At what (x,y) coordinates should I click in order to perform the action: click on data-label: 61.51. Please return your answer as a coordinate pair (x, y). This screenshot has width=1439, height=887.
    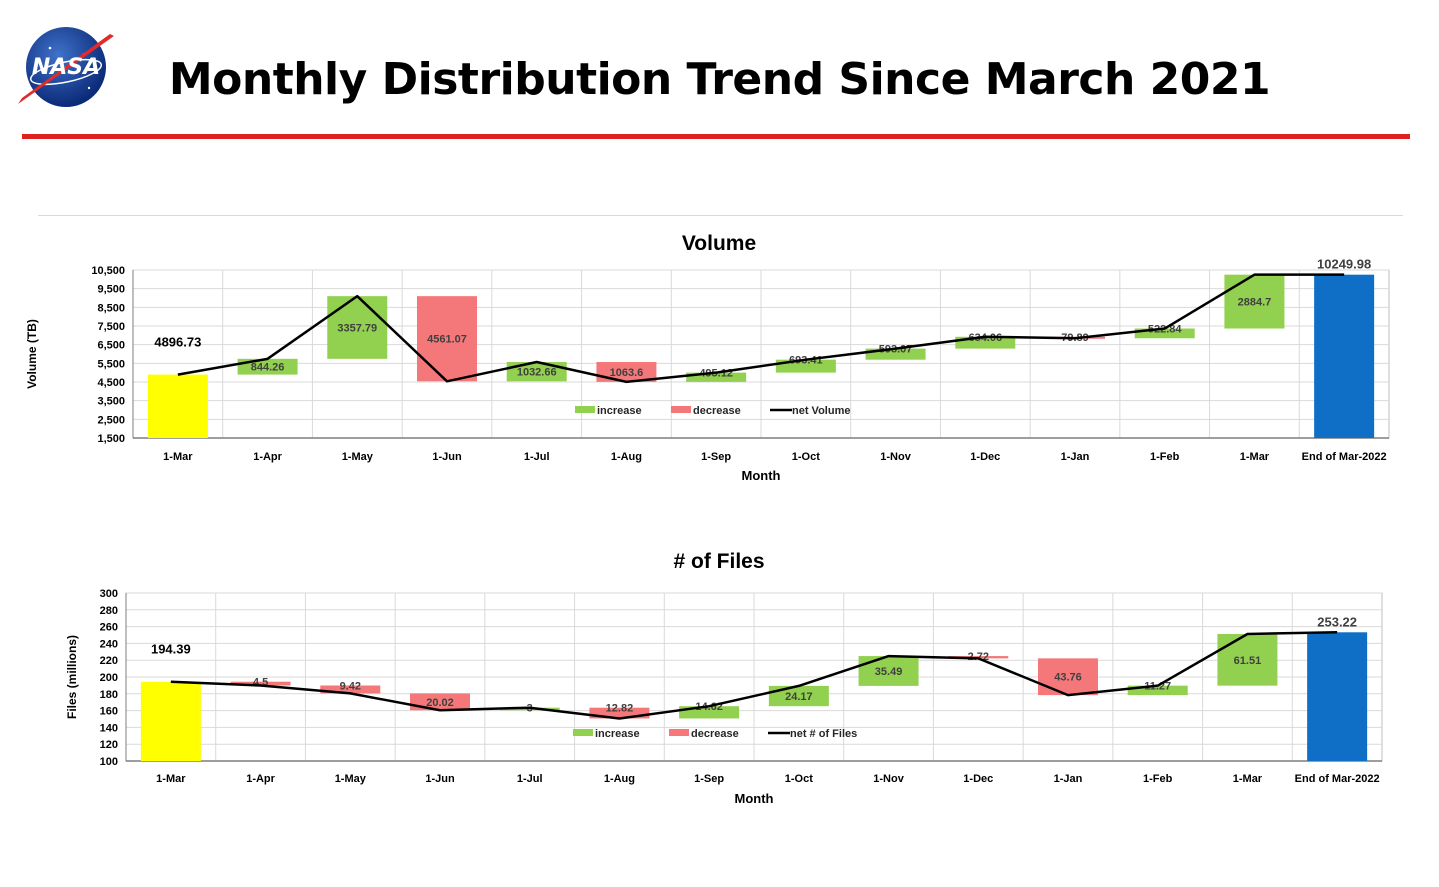
    Looking at the image, I should click on (1248, 661).